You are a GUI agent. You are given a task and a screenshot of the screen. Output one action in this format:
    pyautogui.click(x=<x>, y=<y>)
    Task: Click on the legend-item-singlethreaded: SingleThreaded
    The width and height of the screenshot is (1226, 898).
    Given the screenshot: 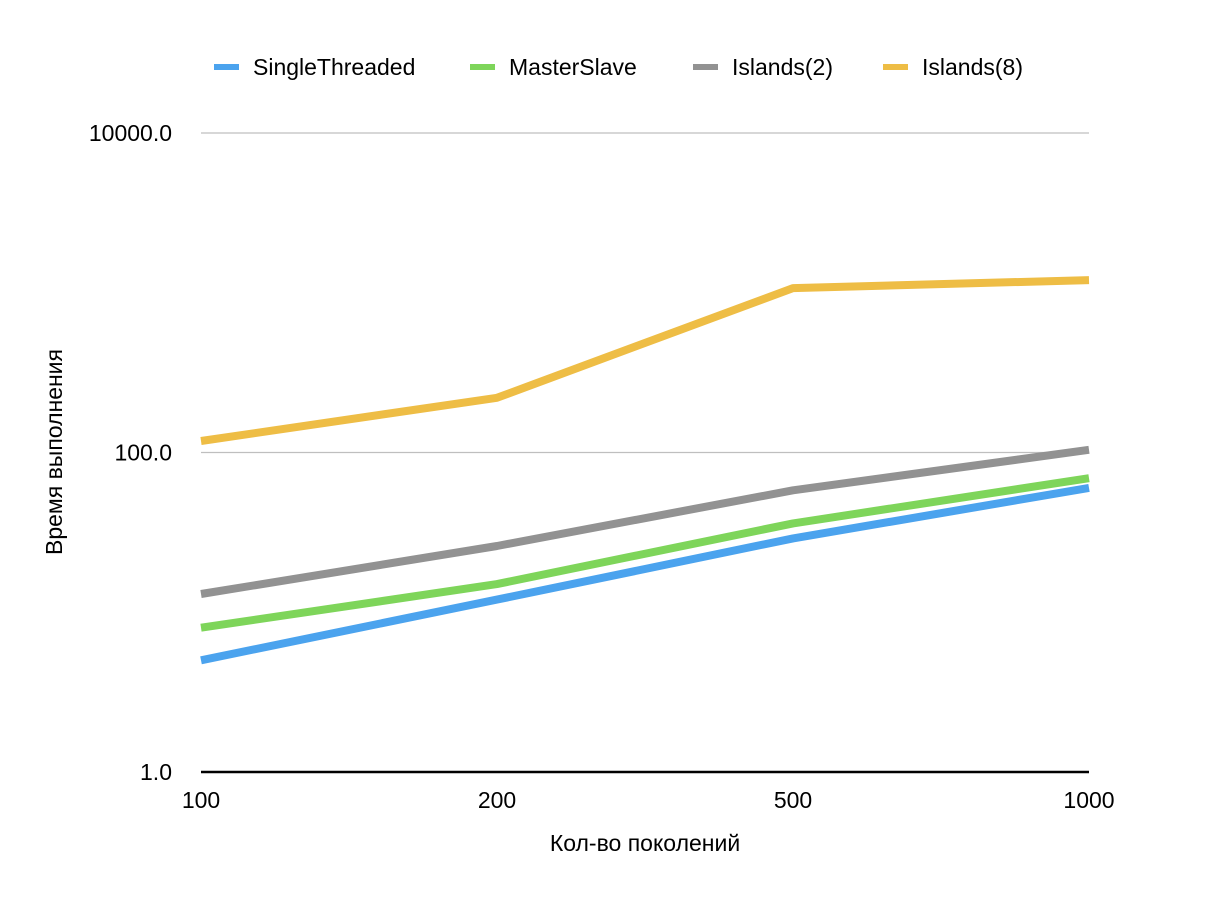 What is the action you would take?
    pyautogui.click(x=314, y=67)
    